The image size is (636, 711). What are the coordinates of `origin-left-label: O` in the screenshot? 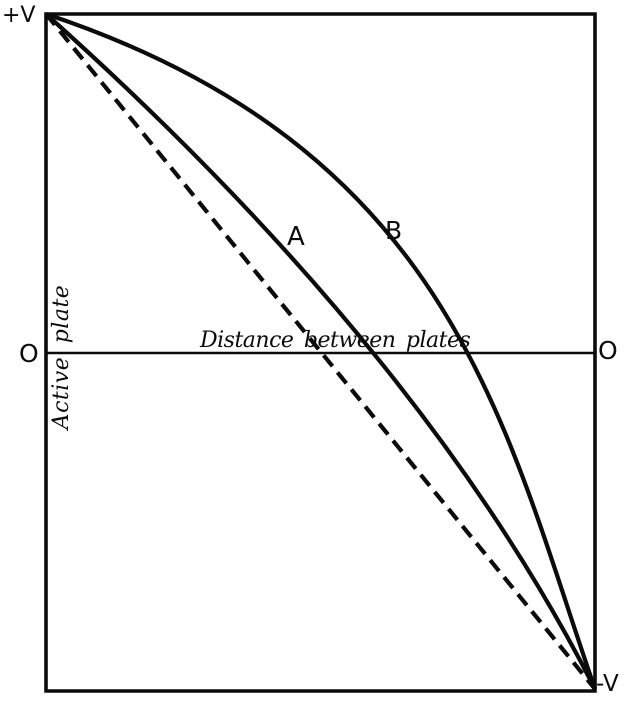 It's located at (29, 353).